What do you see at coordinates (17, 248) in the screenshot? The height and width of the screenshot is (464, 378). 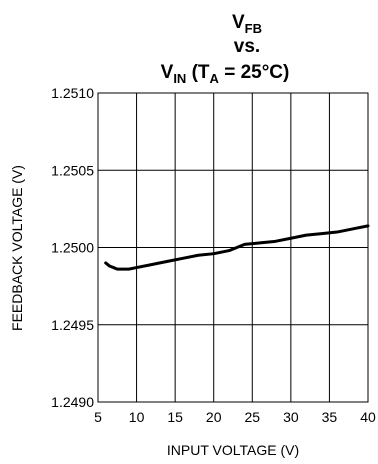 I see `y-axis-label: FEEDBACK VOLTAGE (V)` at bounding box center [17, 248].